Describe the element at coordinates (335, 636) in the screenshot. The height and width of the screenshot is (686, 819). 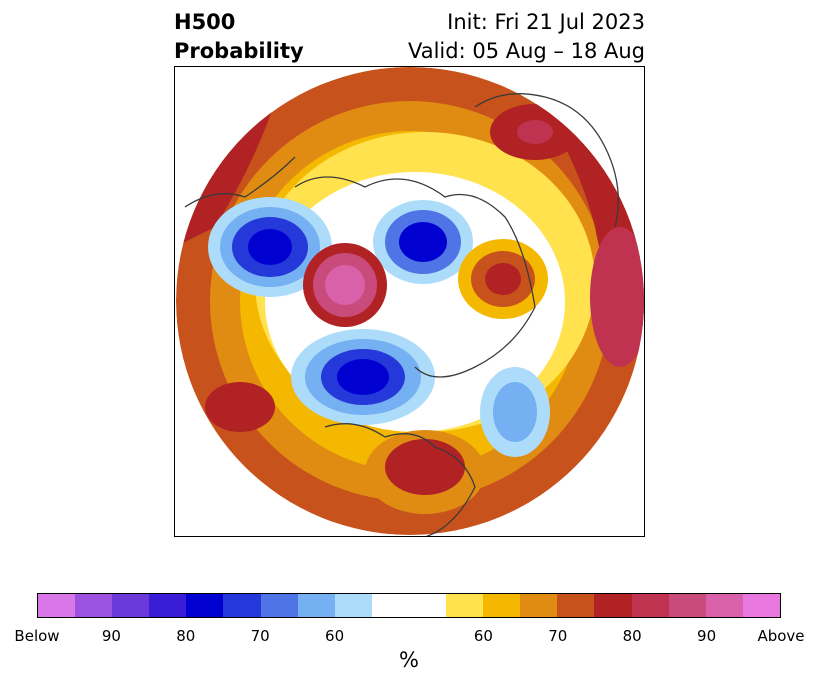
I see `colorbar-tick-label-4: 60` at that location.